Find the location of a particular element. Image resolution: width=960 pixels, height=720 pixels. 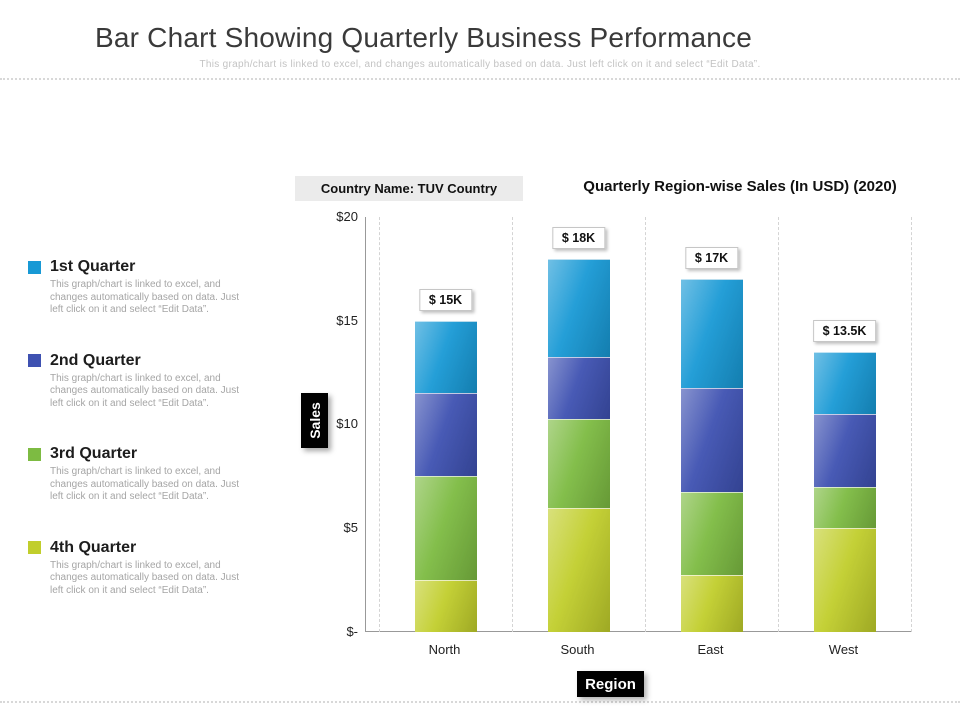

x-axis-category-label: South is located at coordinates (577, 649).